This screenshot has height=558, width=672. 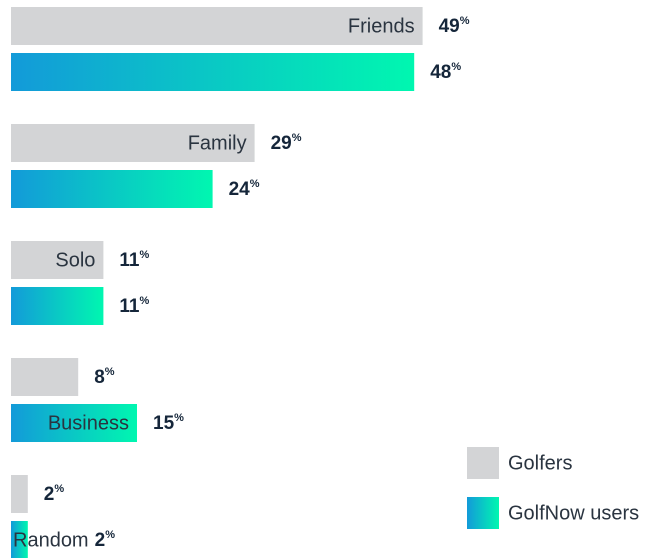 I want to click on value-label: 49%, so click(x=454, y=26).